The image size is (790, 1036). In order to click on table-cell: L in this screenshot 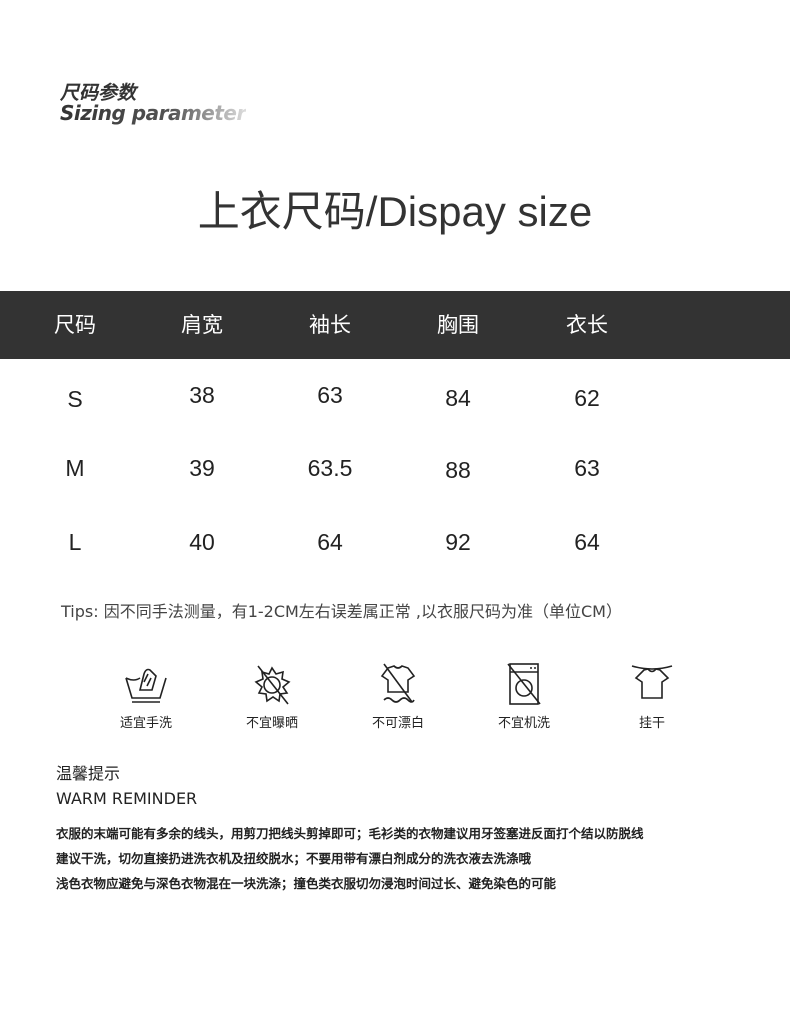, I will do `click(75, 542)`.